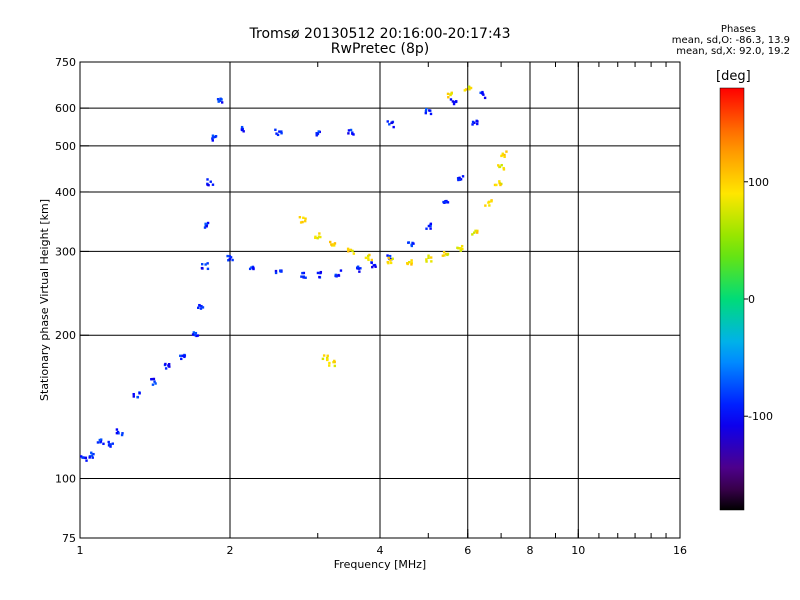 Image resolution: width=800 pixels, height=600 pixels. What do you see at coordinates (733, 76) in the screenshot?
I see `colorbar-unit: [deg]` at bounding box center [733, 76].